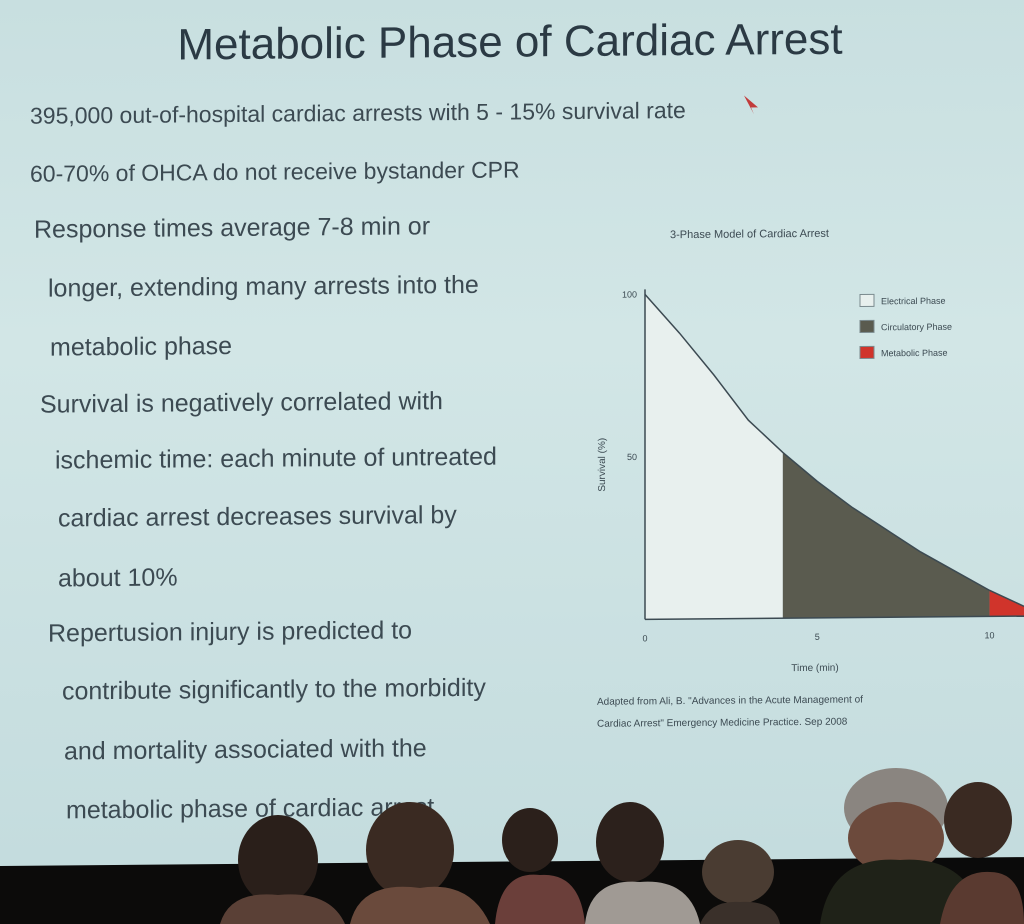 The width and height of the screenshot is (1024, 924). I want to click on y-axis-label: Survival (%), so click(602, 465).